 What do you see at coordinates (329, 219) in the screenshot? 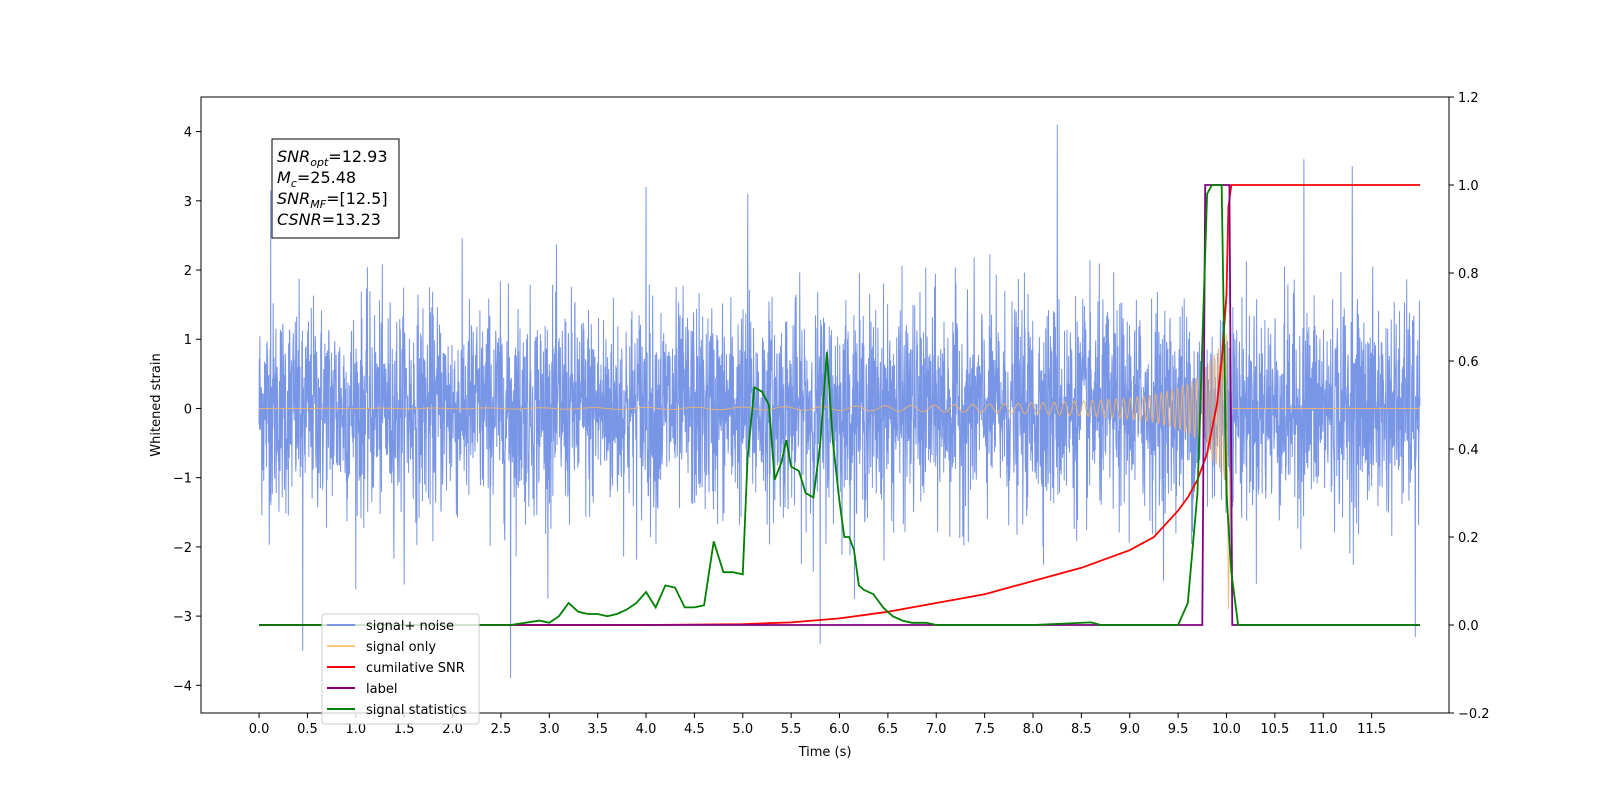
I see `annotation-line: CSNR=13.23` at bounding box center [329, 219].